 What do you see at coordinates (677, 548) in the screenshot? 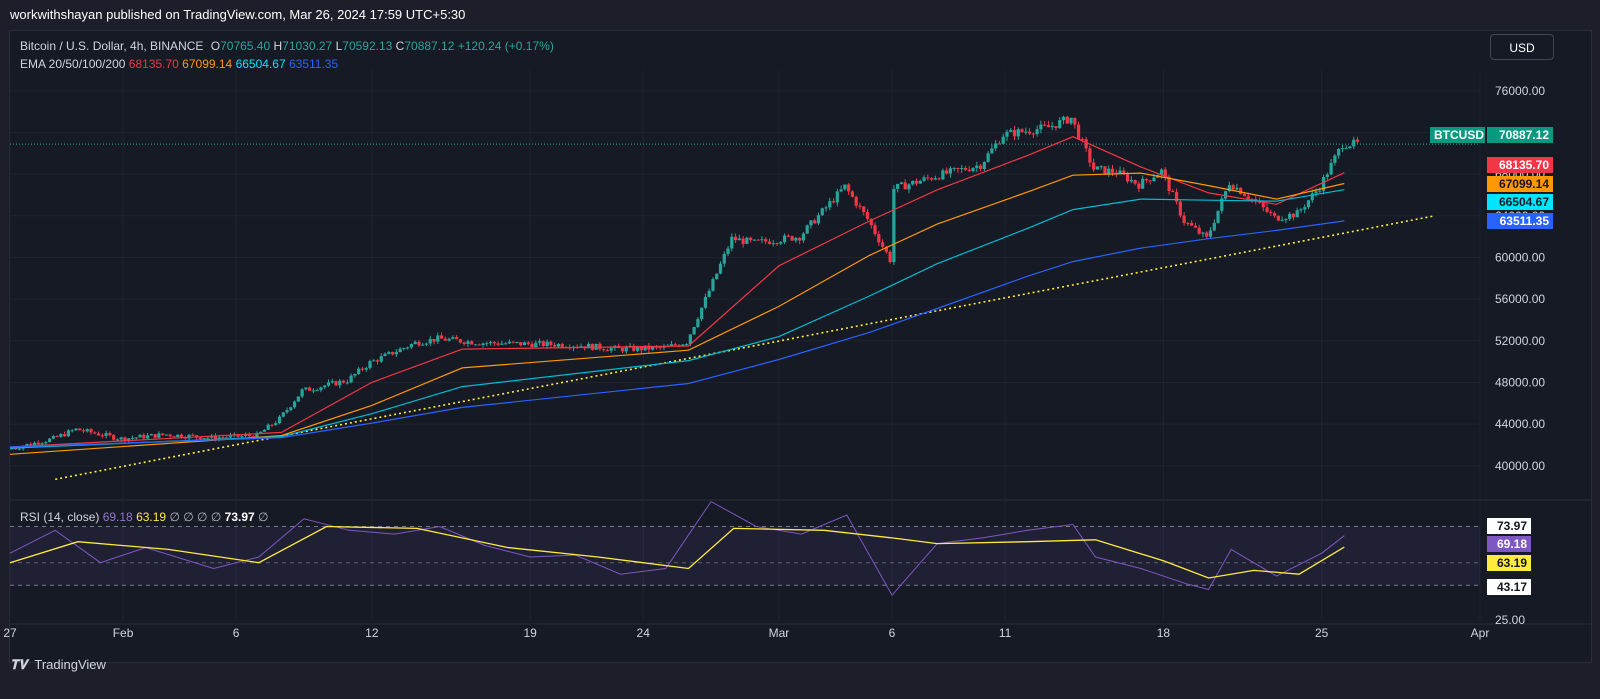
I see `rsi-line` at bounding box center [677, 548].